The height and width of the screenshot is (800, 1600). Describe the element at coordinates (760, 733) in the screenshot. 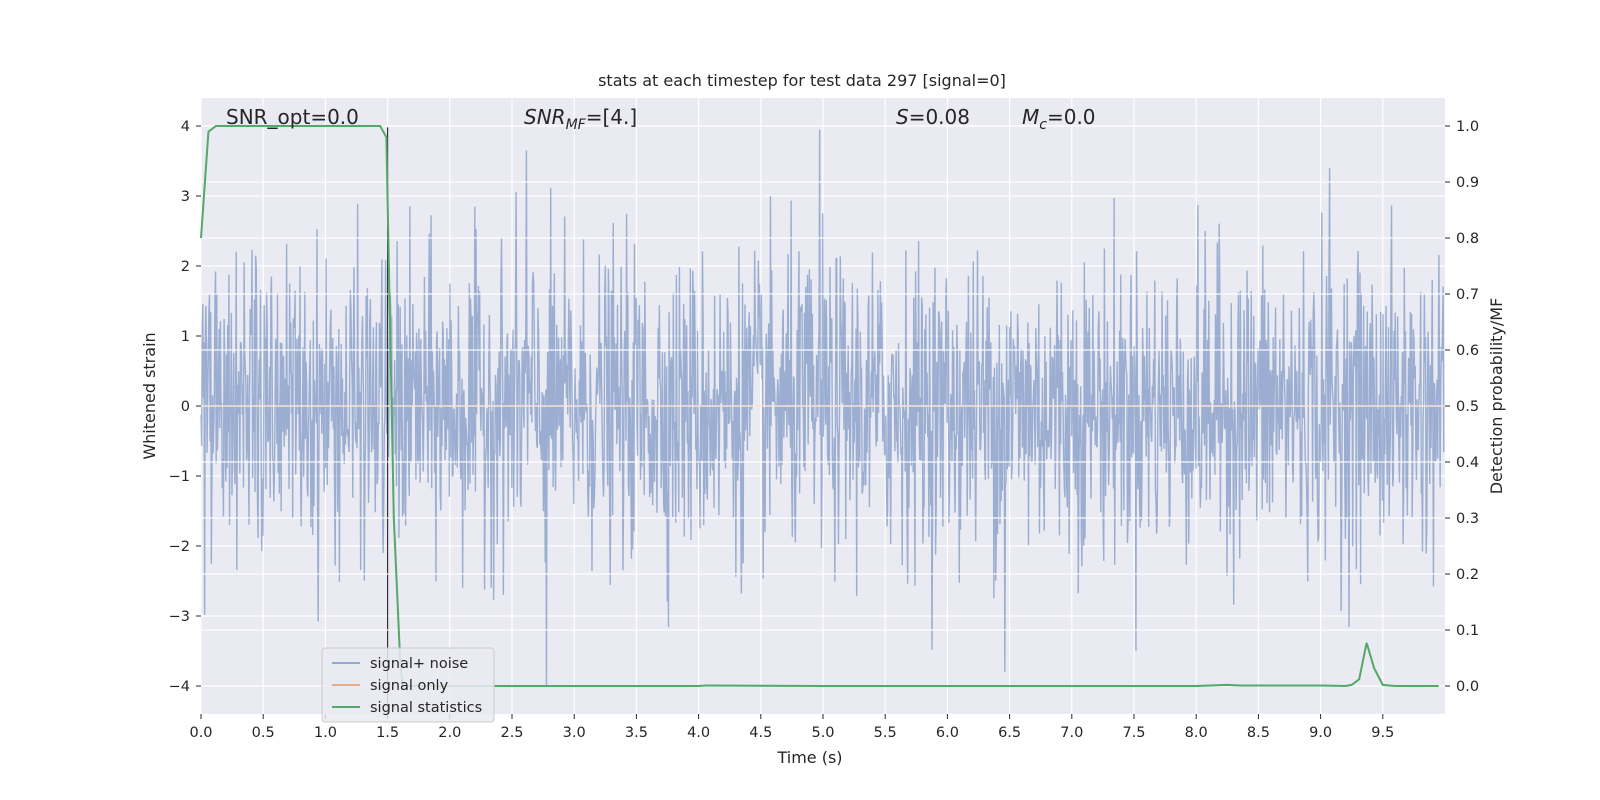

I see `x-tick-label: 4.5` at that location.